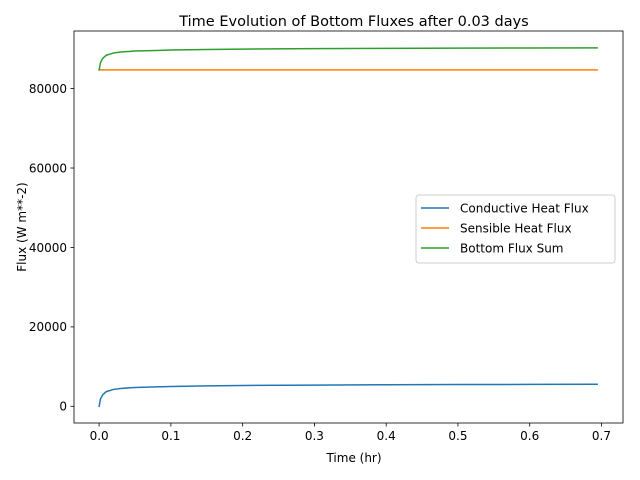  What do you see at coordinates (48, 89) in the screenshot?
I see `y-tick-label: 80000` at bounding box center [48, 89].